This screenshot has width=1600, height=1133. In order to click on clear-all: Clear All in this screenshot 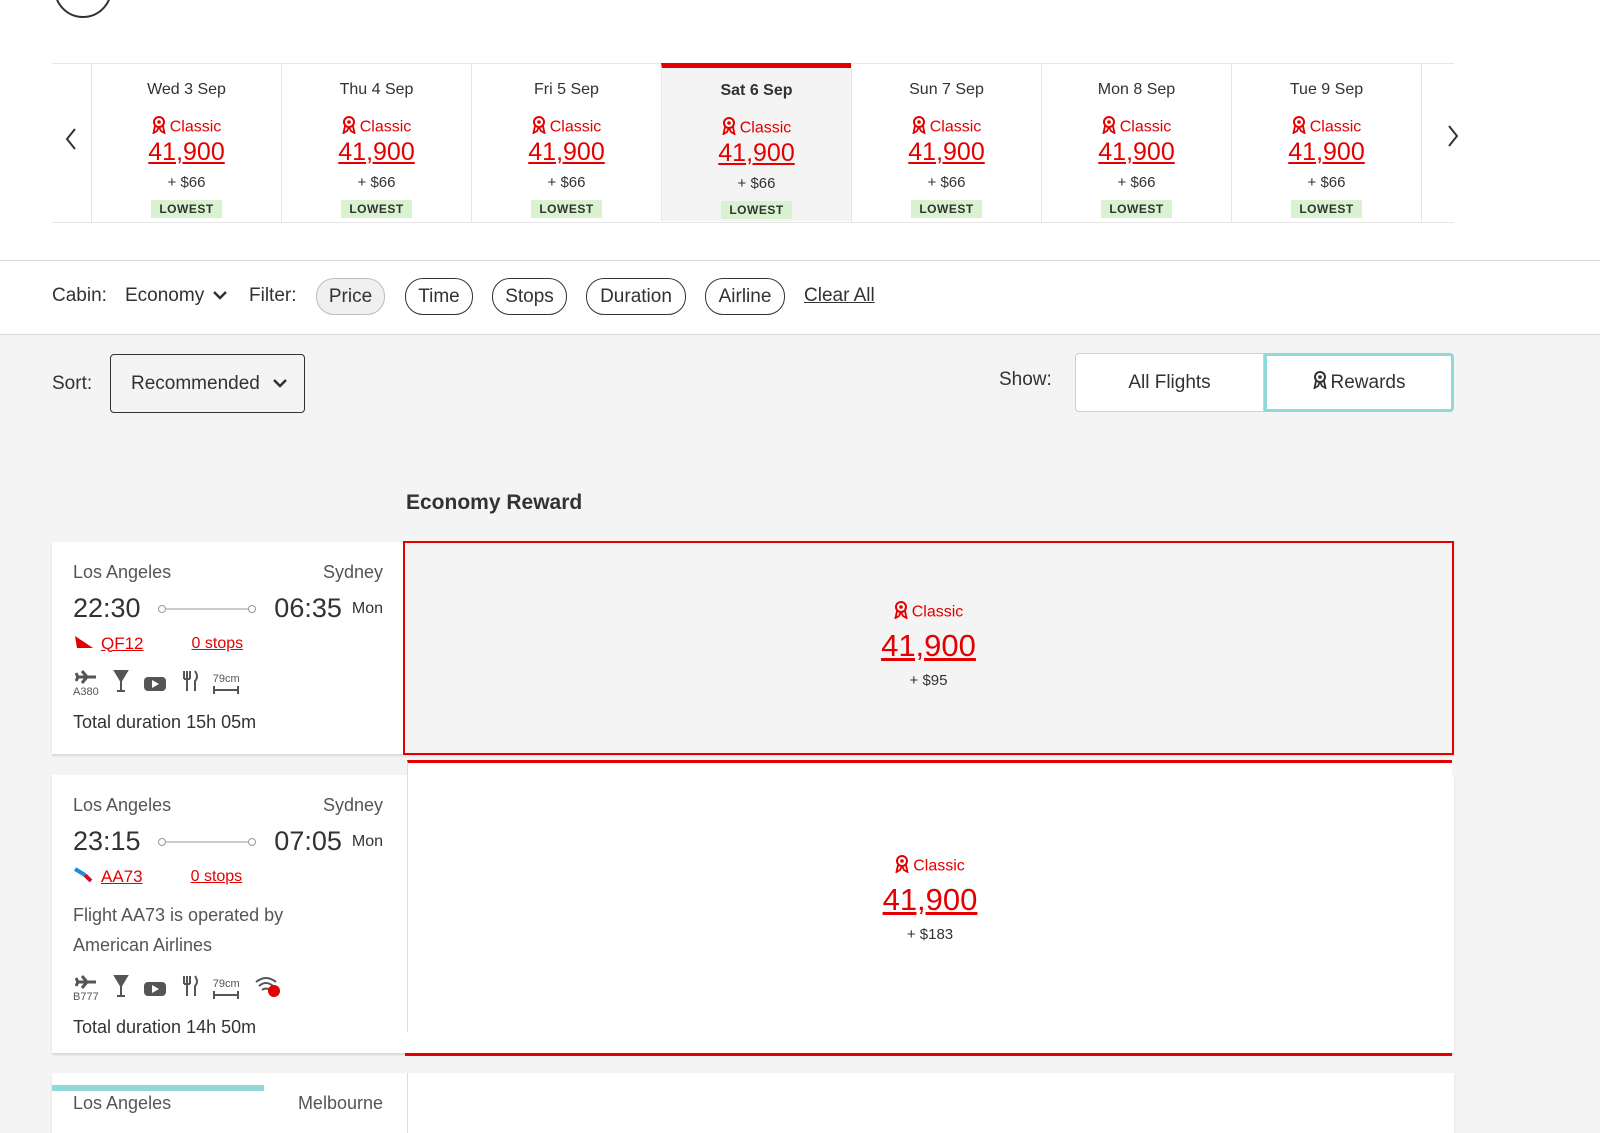, I will do `click(839, 295)`.